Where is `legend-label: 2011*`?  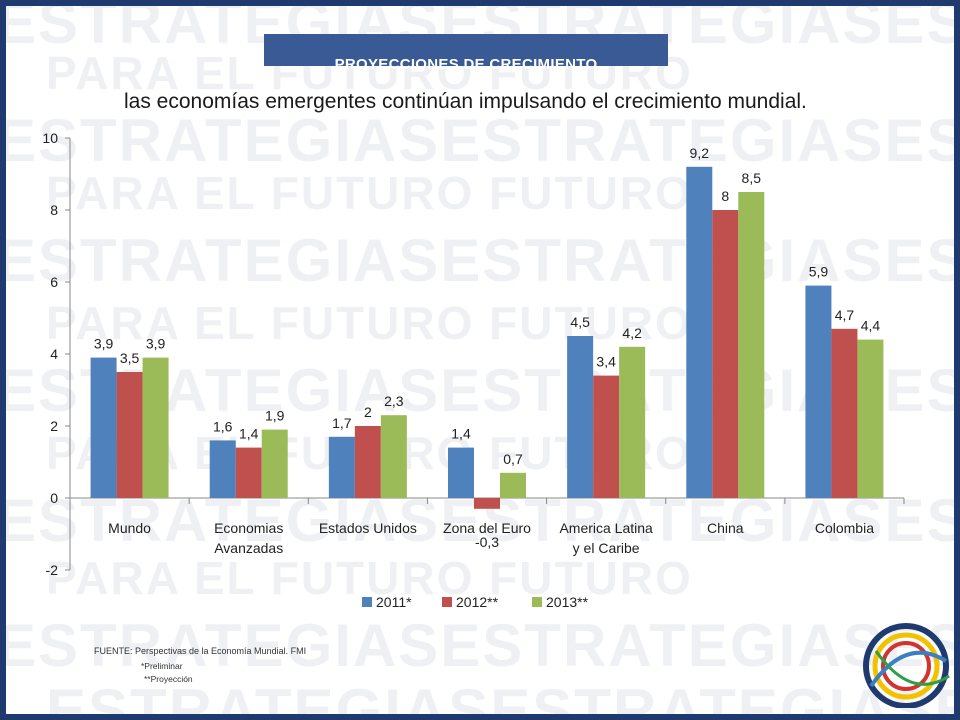
legend-label: 2011* is located at coordinates (394, 602).